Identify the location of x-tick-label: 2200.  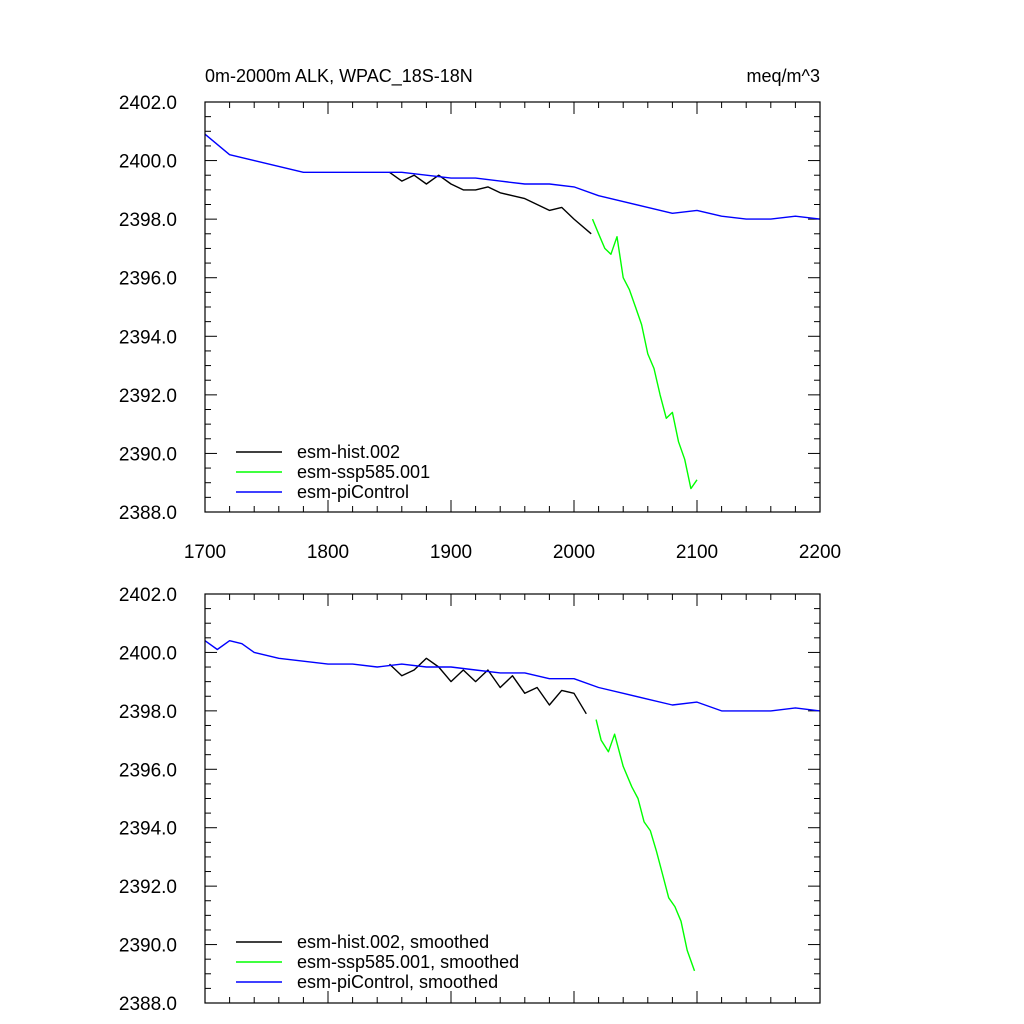
(820, 552).